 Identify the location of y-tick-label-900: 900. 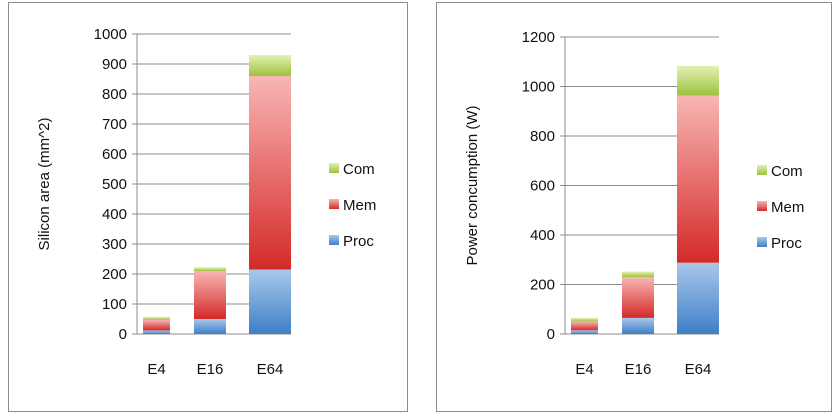
(114, 64).